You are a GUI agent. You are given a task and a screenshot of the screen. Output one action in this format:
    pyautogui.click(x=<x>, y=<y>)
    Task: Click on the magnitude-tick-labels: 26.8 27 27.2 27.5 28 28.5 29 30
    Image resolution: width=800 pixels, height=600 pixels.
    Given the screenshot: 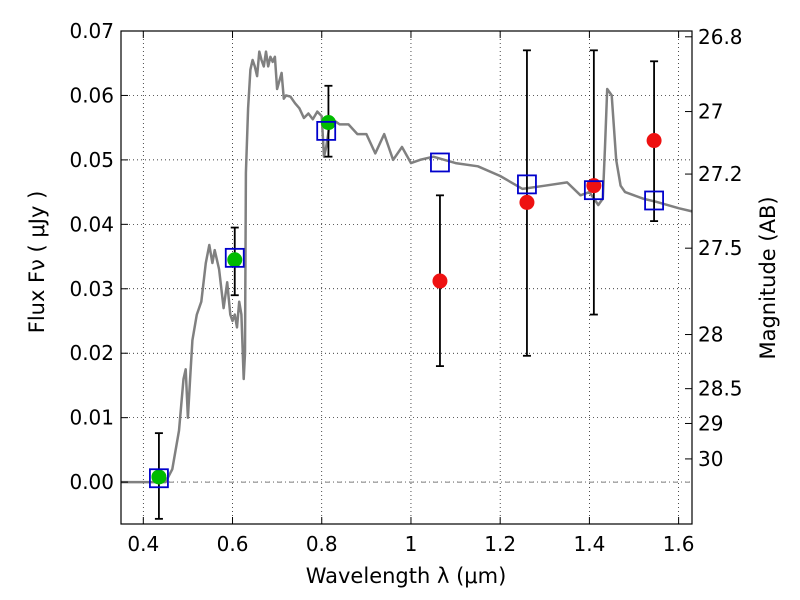 What is the action you would take?
    pyautogui.click(x=720, y=248)
    